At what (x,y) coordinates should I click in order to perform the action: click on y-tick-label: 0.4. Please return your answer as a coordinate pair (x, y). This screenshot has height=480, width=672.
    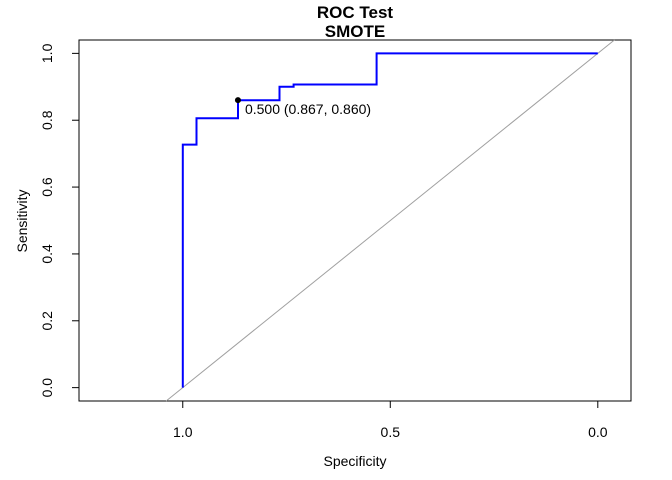
    Looking at the image, I should click on (47, 254).